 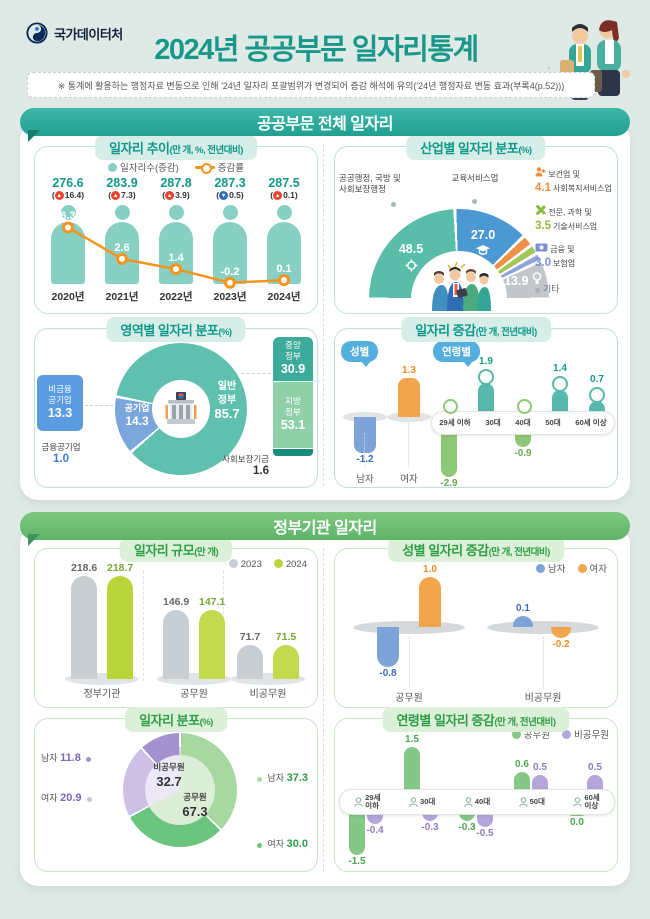 What do you see at coordinates (476, 147) in the screenshot?
I see `panel-title: 산업별 일자리 분포(%)` at bounding box center [476, 147].